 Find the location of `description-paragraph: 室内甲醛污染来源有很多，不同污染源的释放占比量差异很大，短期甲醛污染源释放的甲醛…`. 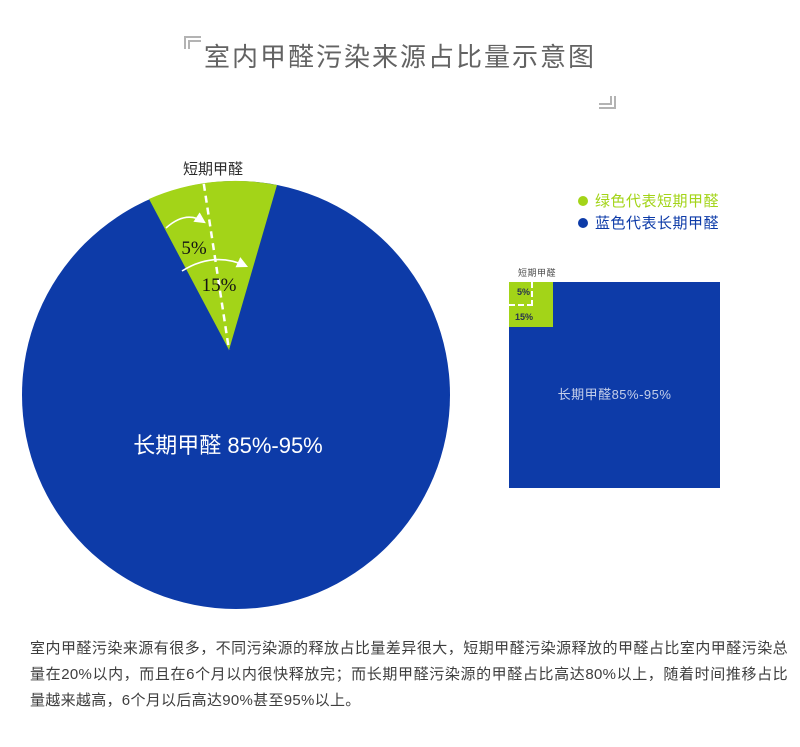

description-paragraph: 室内甲醛污染来源有很多，不同污染源的释放占比量差异很大，短期甲醛污染源释放的甲醛… is located at coordinates (409, 674).